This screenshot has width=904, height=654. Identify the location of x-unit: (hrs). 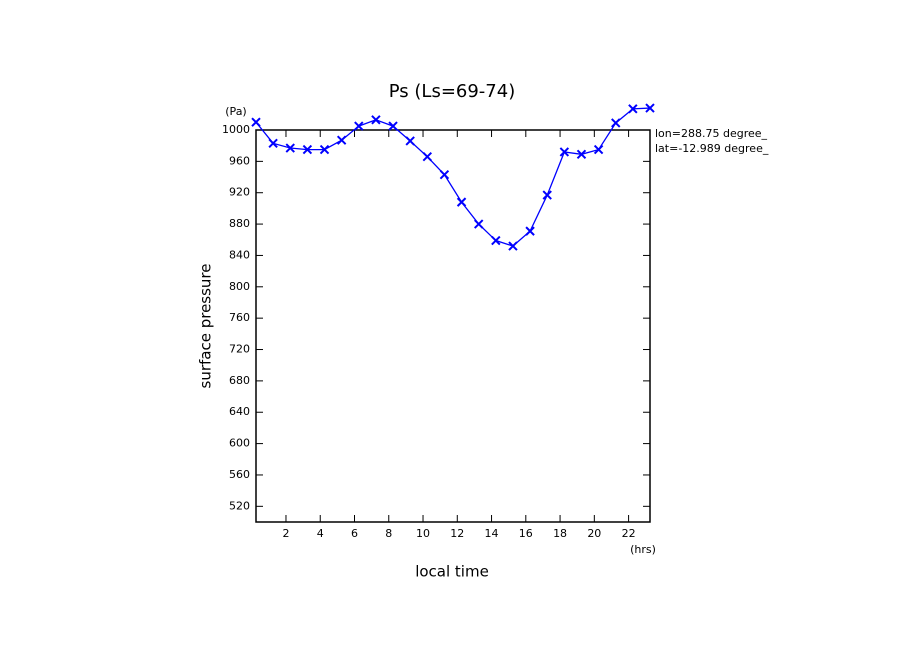
(643, 549).